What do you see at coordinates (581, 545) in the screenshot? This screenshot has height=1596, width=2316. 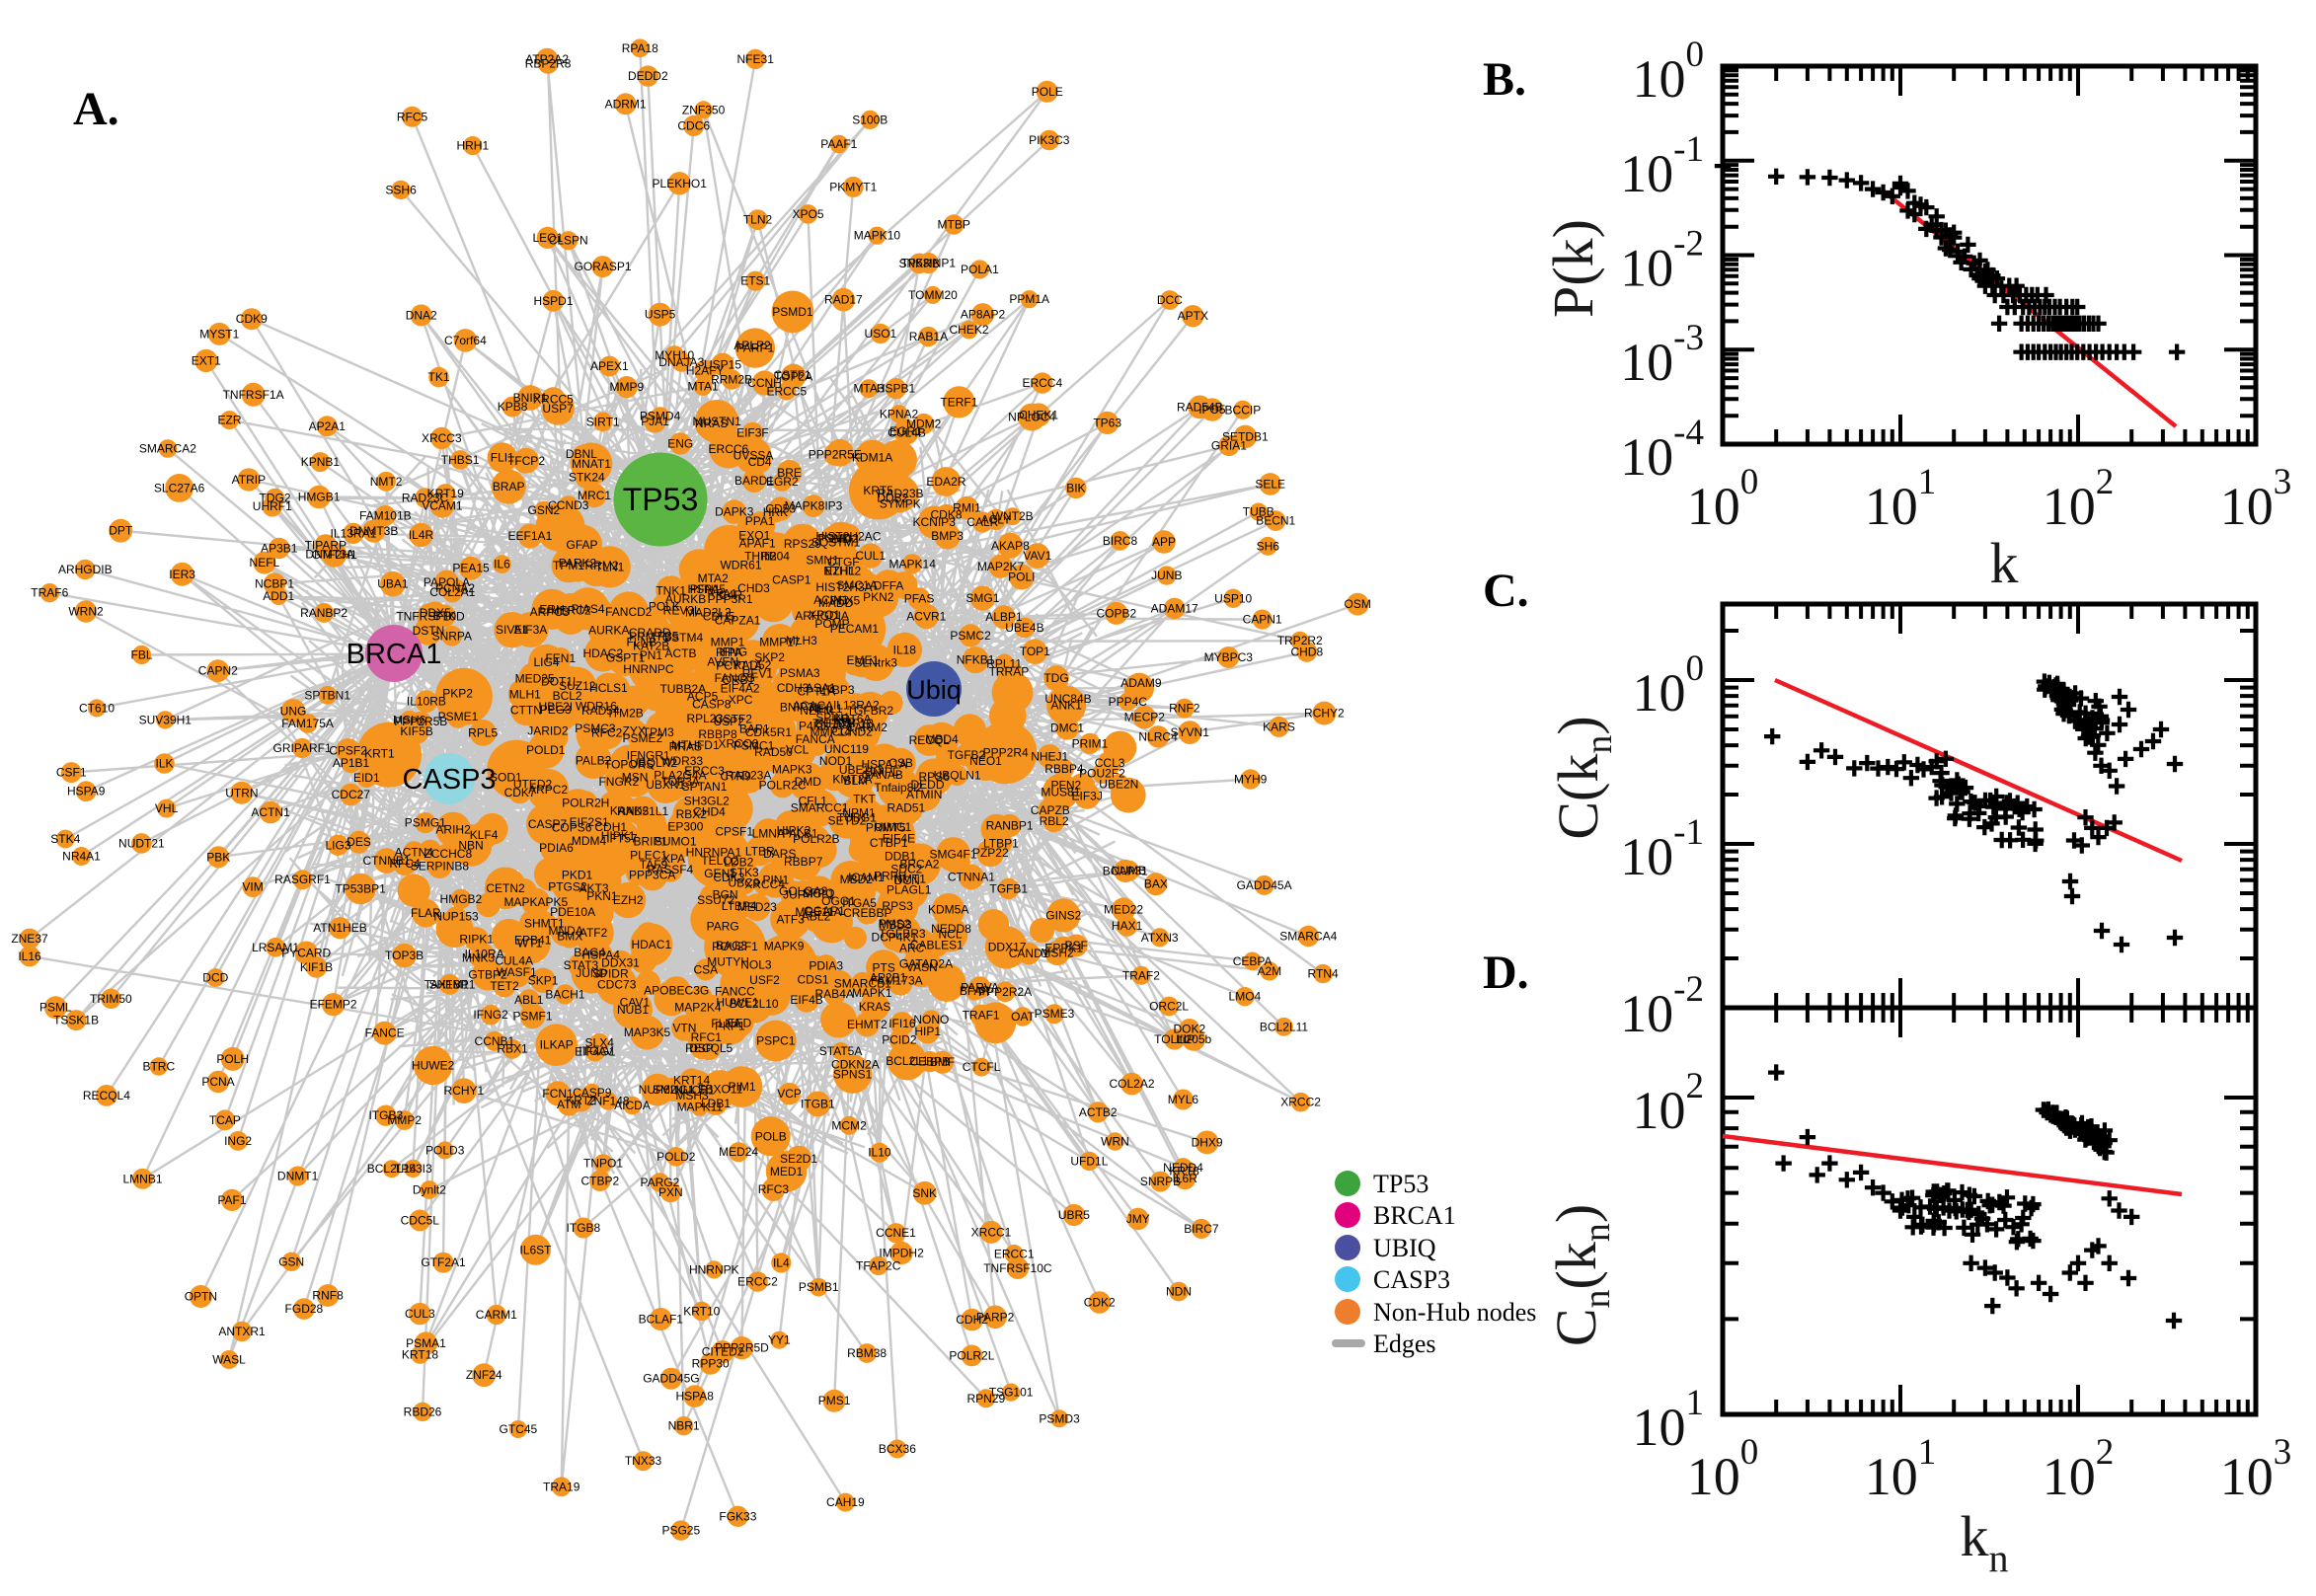 I see `svg-text: GFAP` at bounding box center [581, 545].